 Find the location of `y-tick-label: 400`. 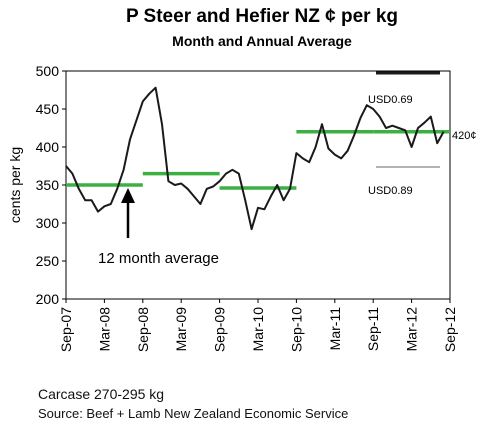

y-tick-label: 400 is located at coordinates (48, 147).